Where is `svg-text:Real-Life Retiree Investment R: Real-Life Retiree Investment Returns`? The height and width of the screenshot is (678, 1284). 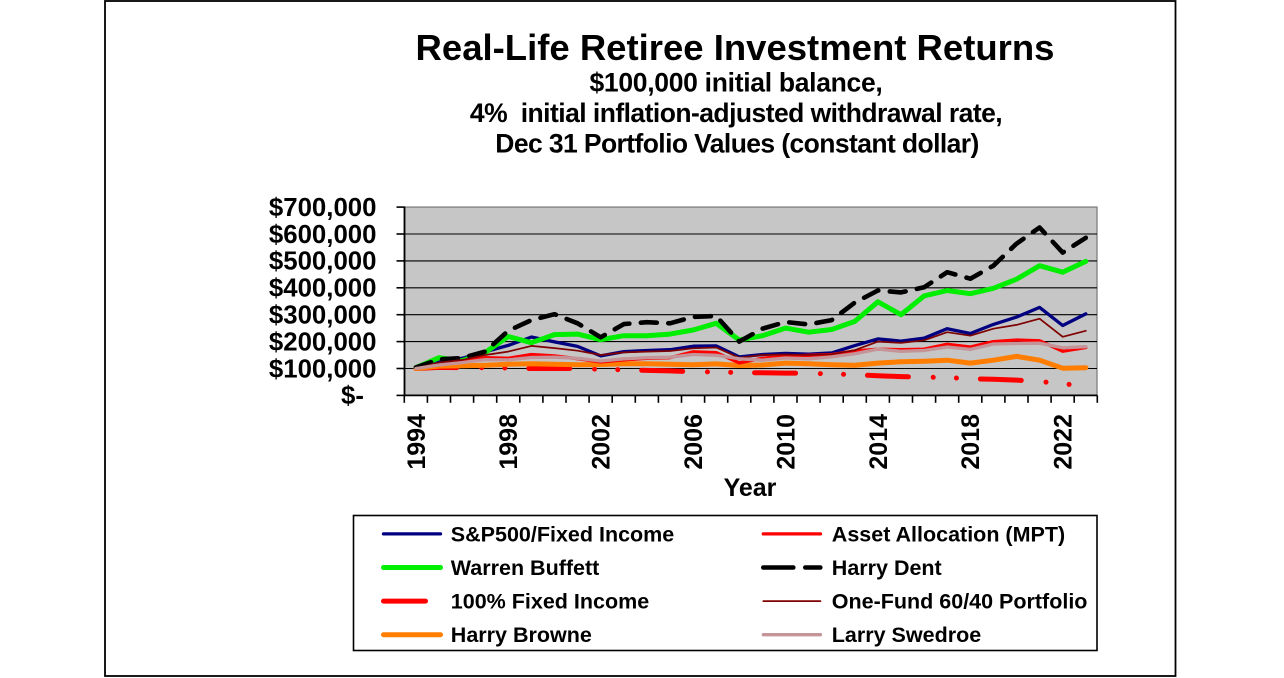 svg-text:Real-Life Retiree Investment R: Real-Life Retiree Investment Returns is located at coordinates (735, 47).